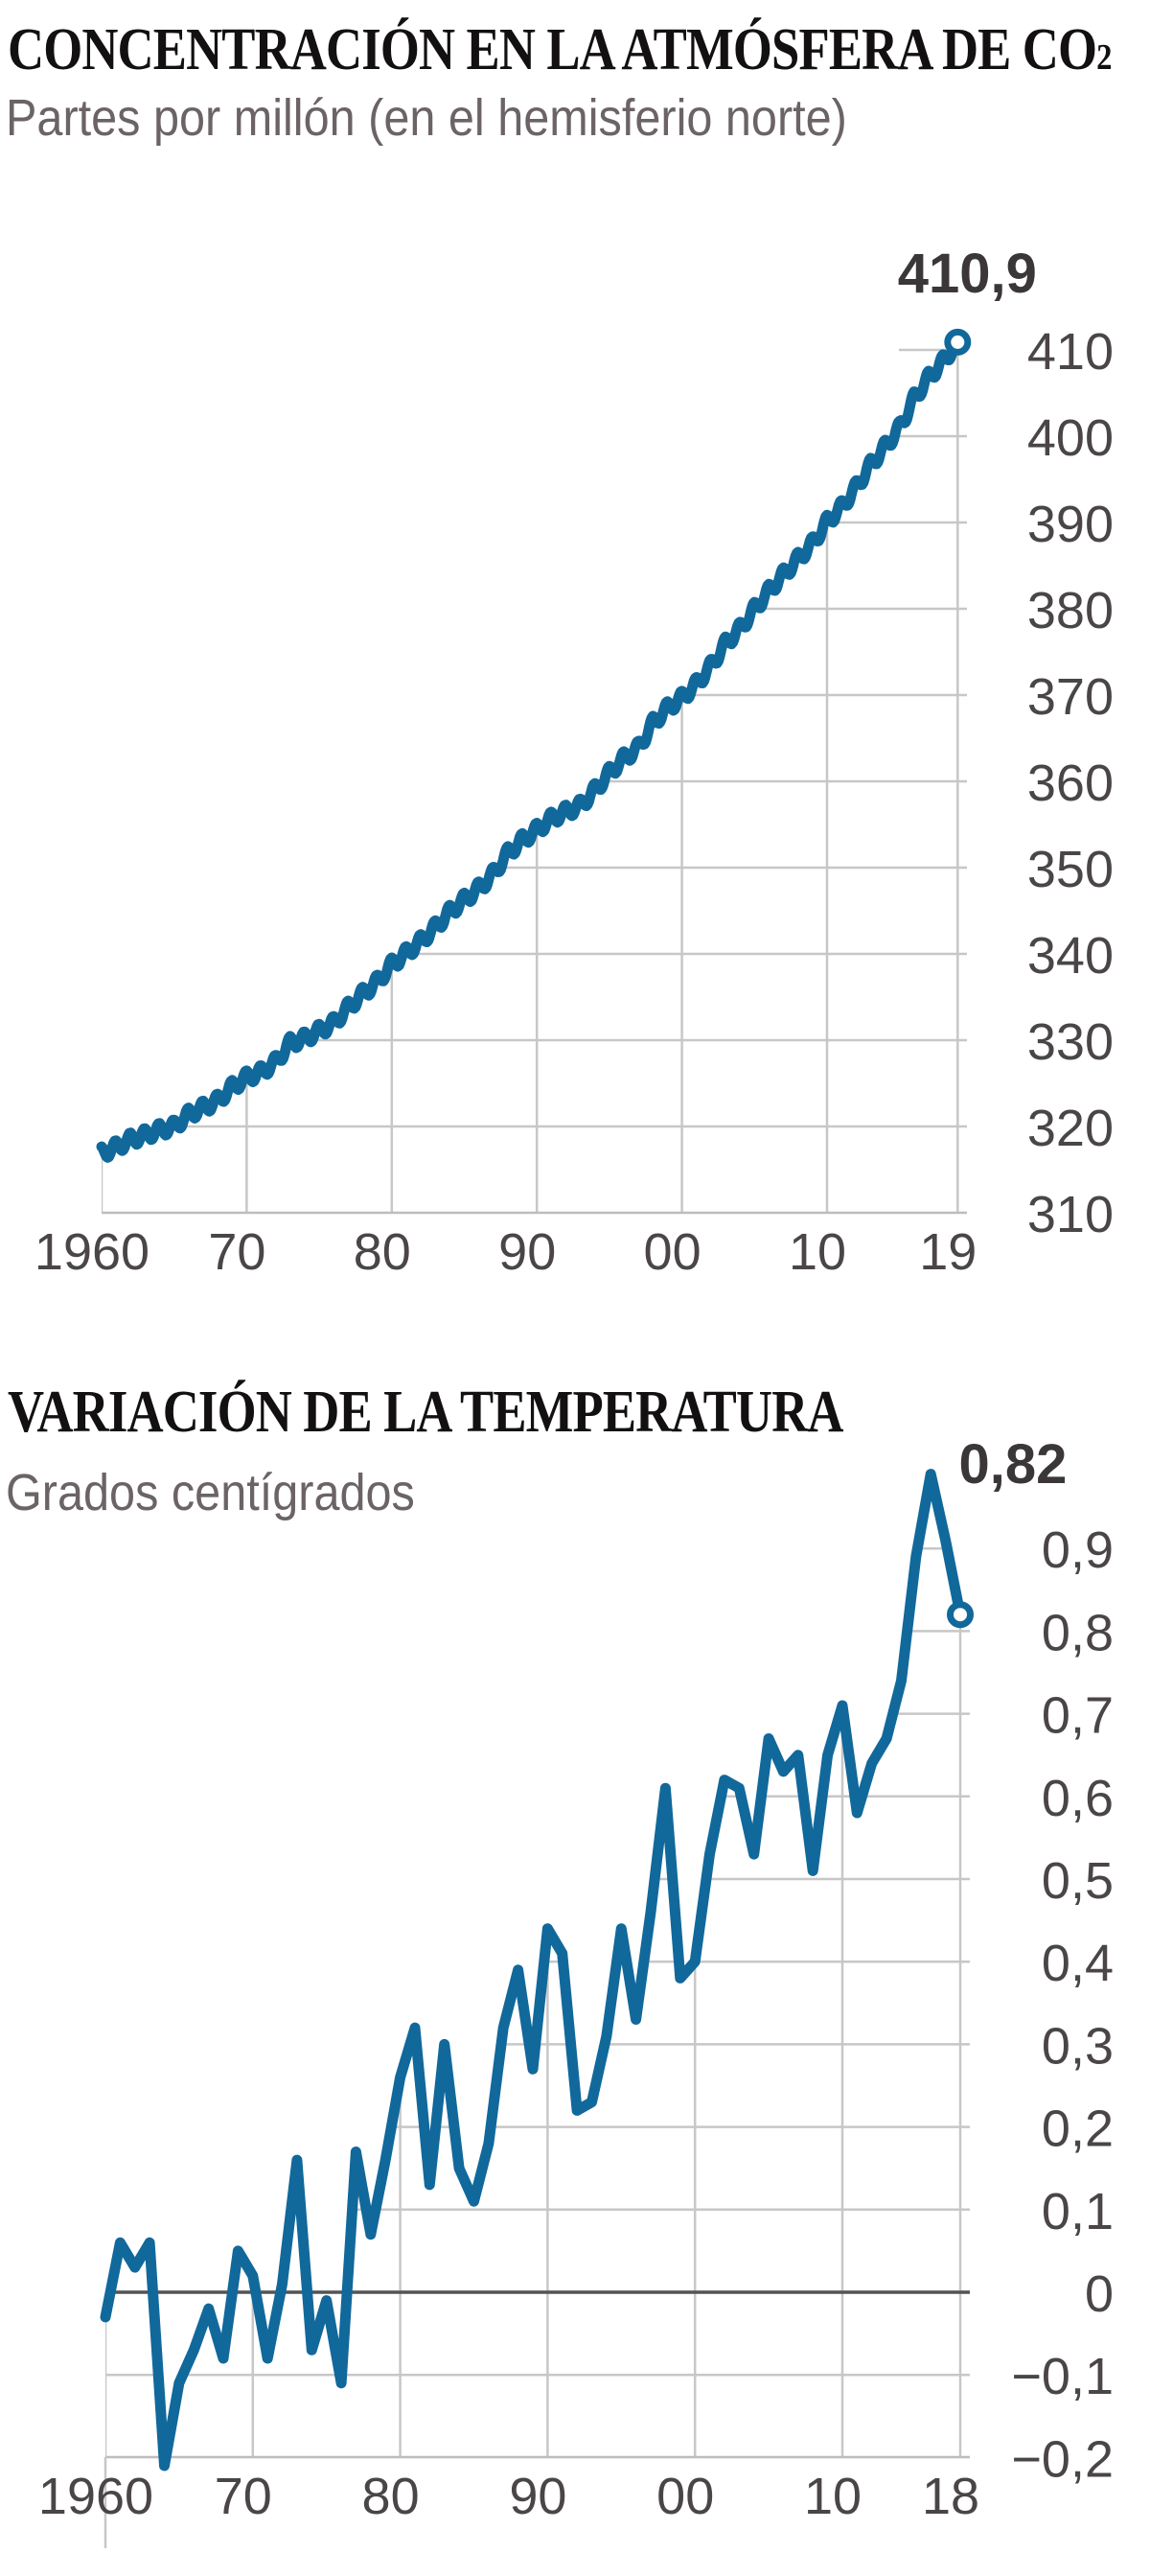 This screenshot has width=1150, height=2576. Describe the element at coordinates (1078, 2129) in the screenshot. I see `y-tick-label: 0,2` at that location.